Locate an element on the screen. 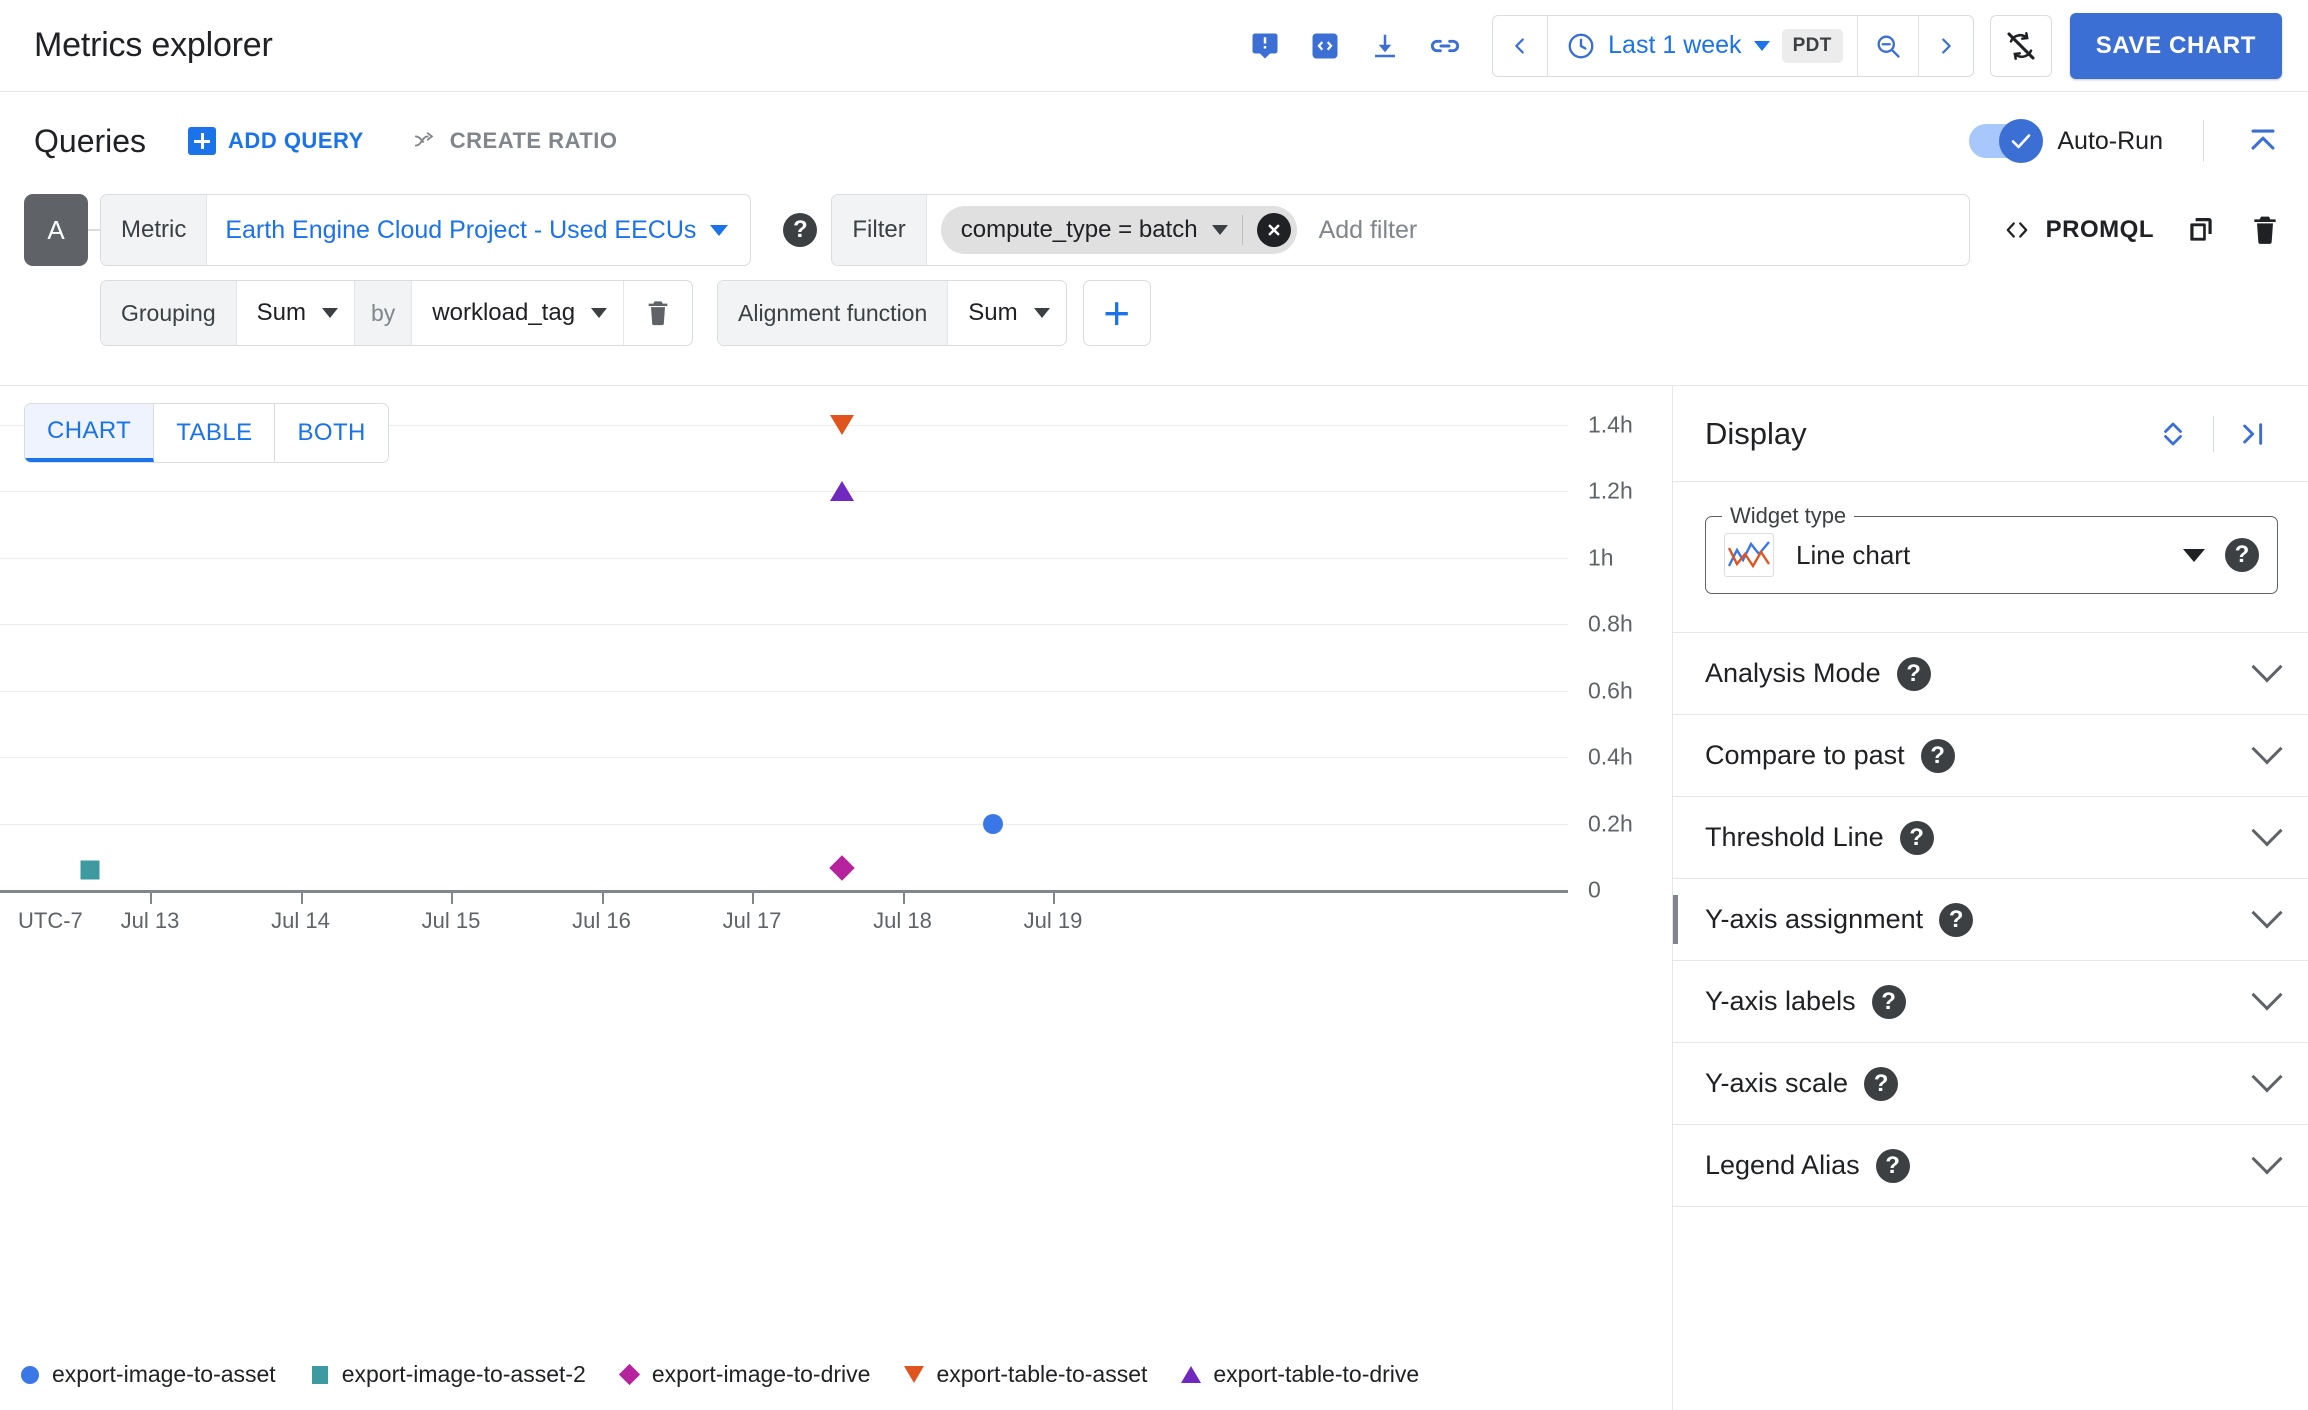 The image size is (2308, 1410). tab-both: BOTH is located at coordinates (331, 433).